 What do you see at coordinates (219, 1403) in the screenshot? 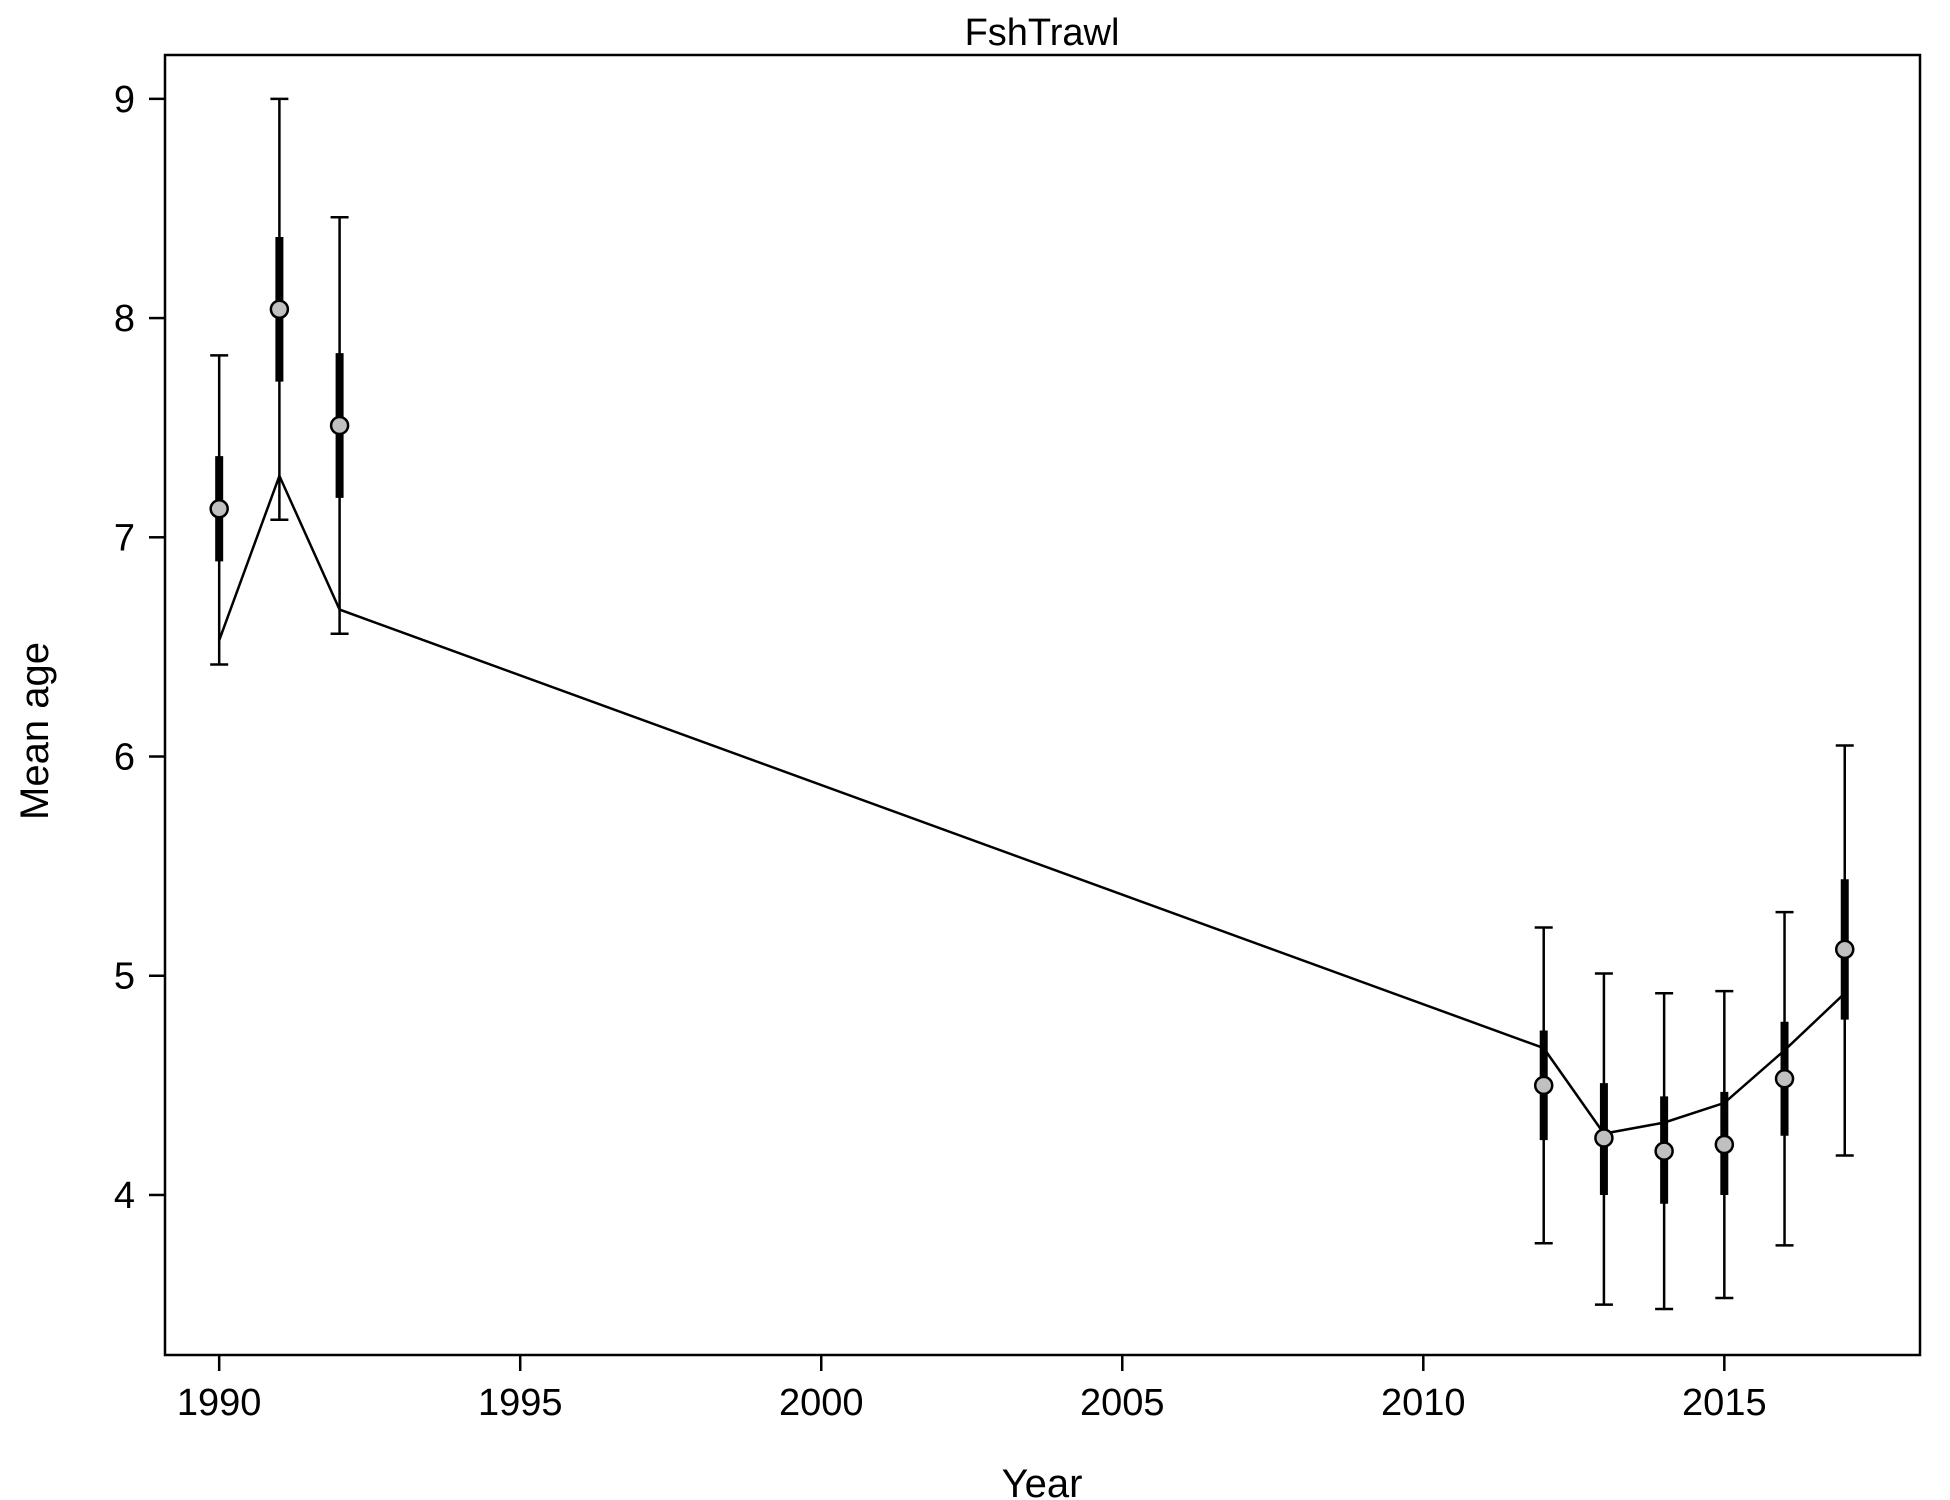
I see `x-tick-label: 1990` at bounding box center [219, 1403].